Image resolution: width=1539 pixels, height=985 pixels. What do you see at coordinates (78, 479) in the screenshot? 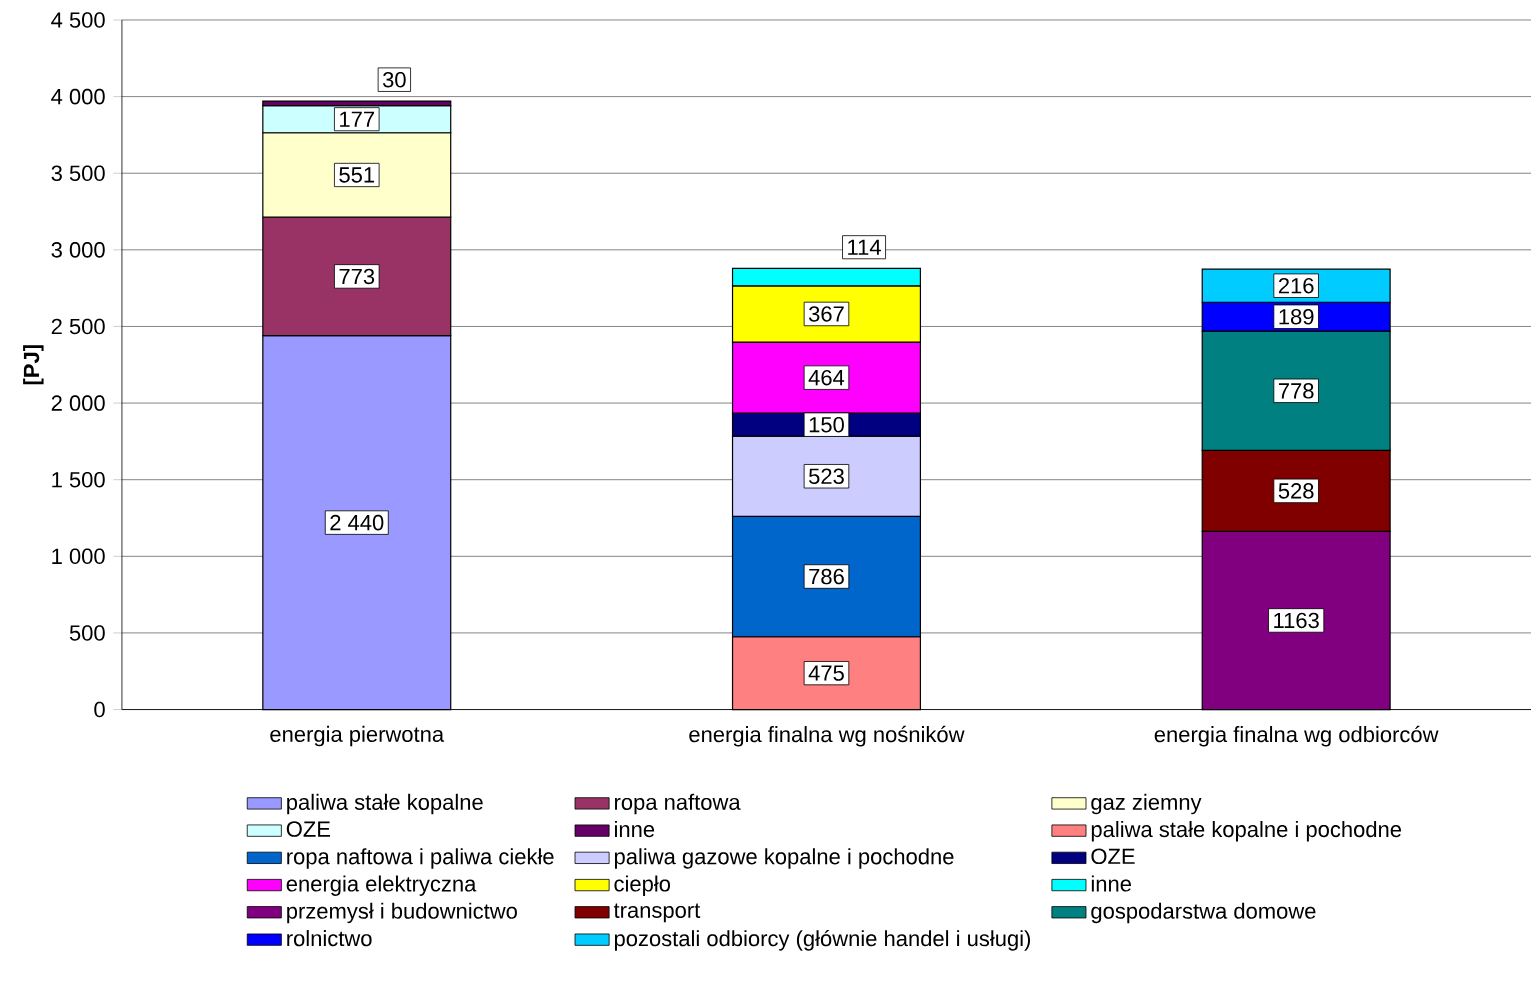
I see `y-tick-label: 1 500` at bounding box center [78, 479].